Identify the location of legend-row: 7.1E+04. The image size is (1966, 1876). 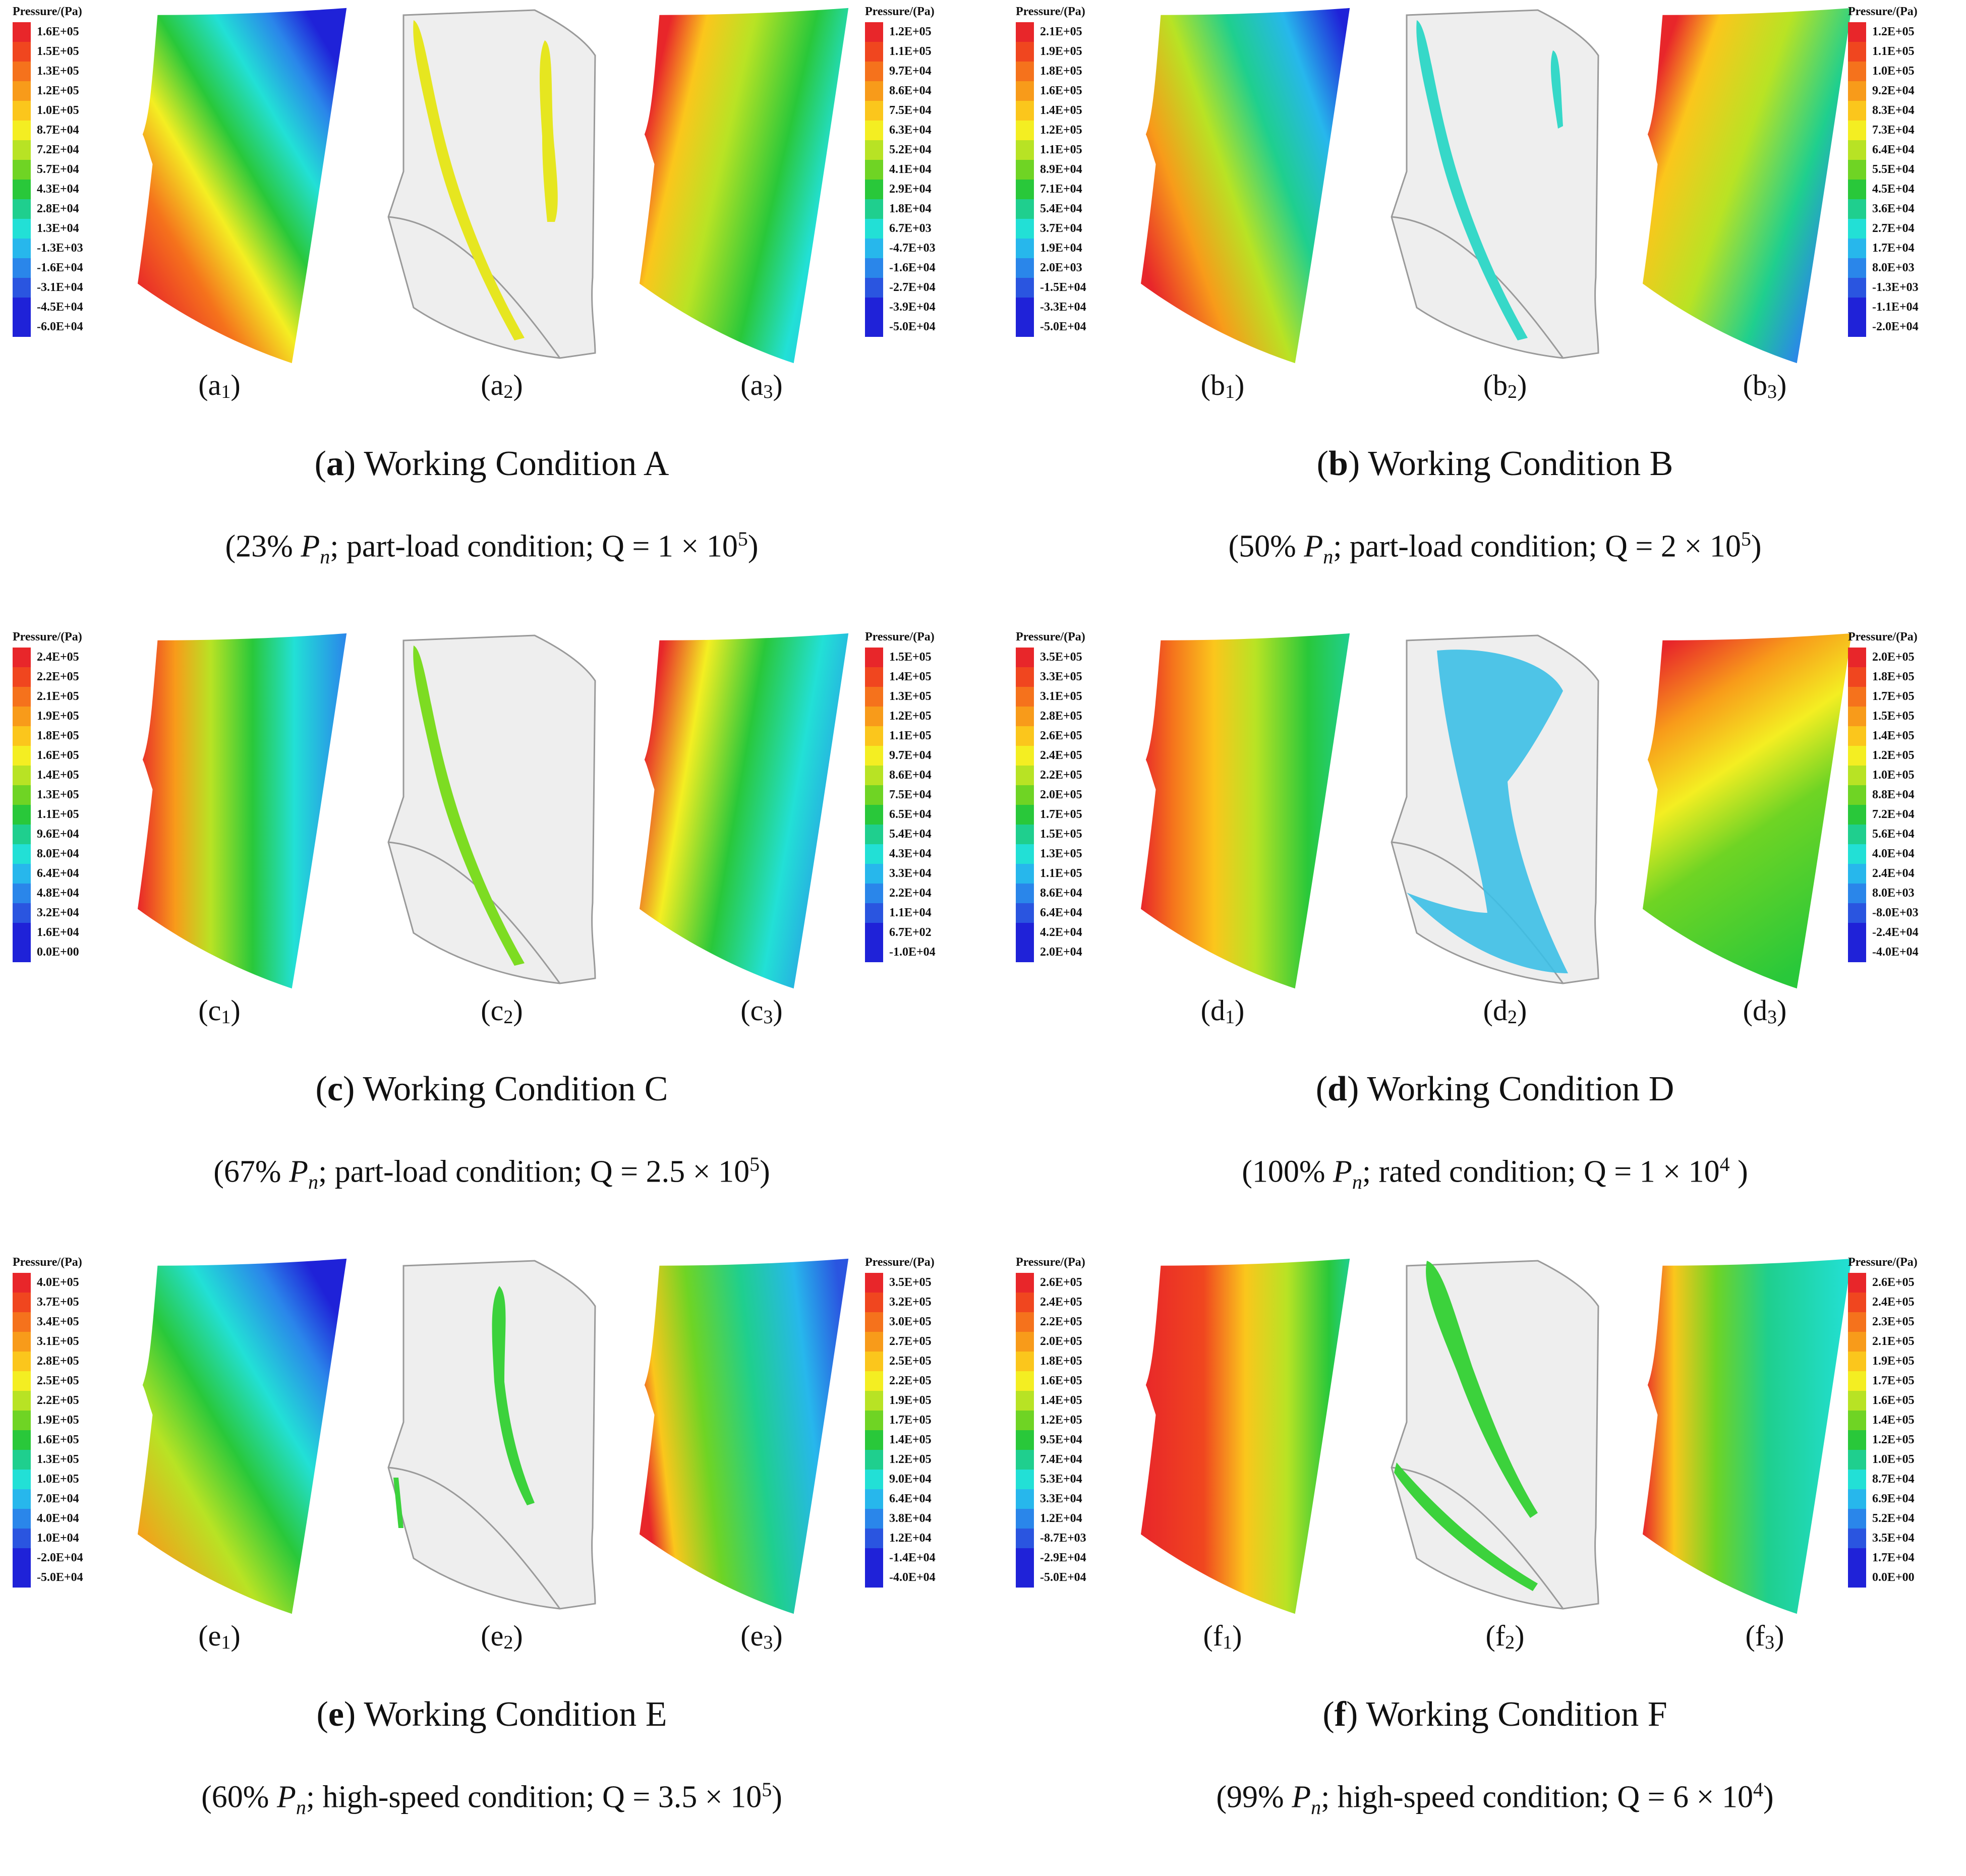
(1071, 189).